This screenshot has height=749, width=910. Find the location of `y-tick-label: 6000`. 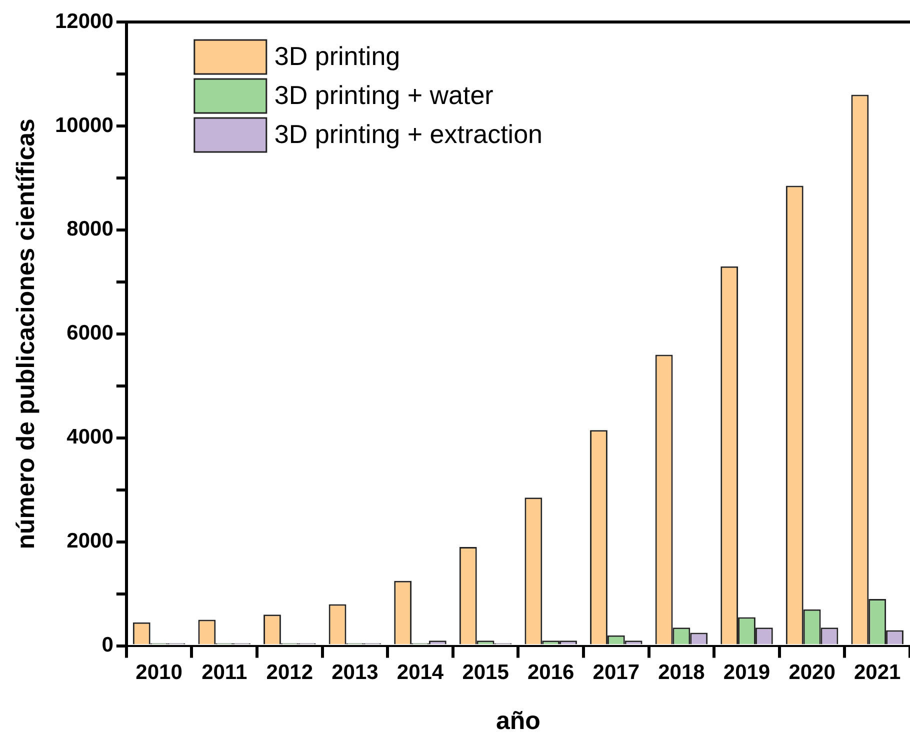

y-tick-label: 6000 is located at coordinates (90, 333).